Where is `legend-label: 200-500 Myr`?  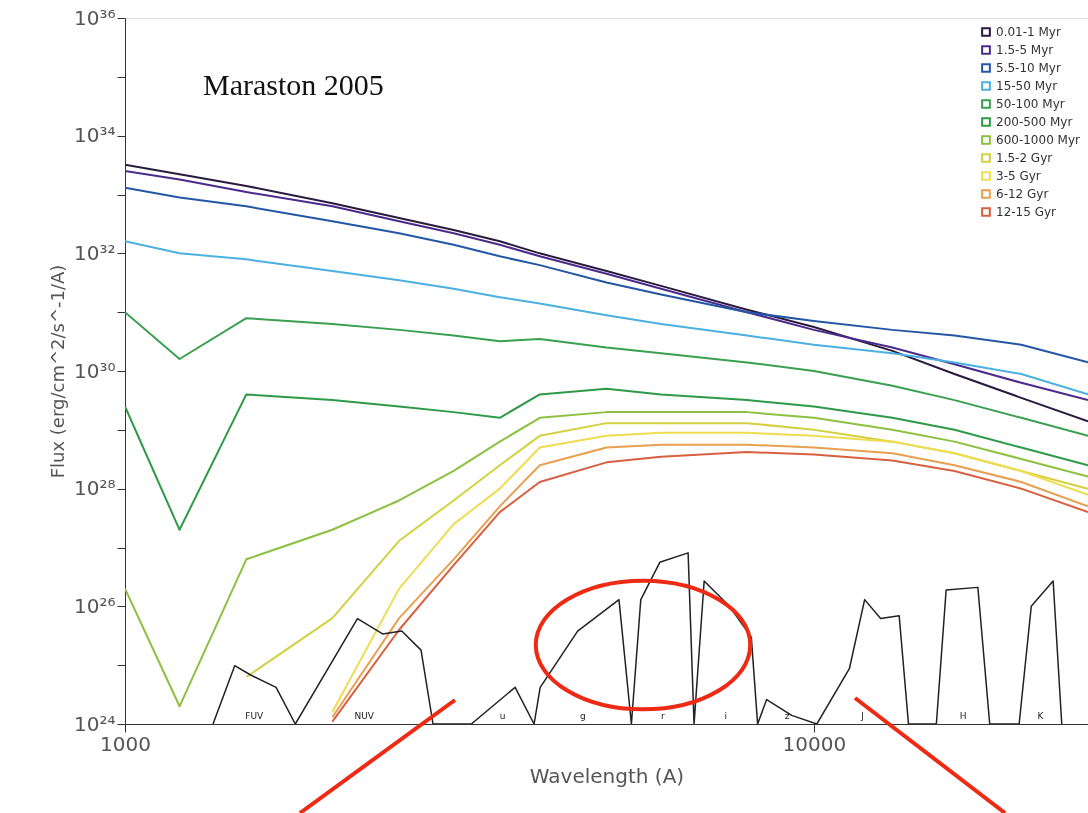
legend-label: 200-500 Myr is located at coordinates (1034, 122).